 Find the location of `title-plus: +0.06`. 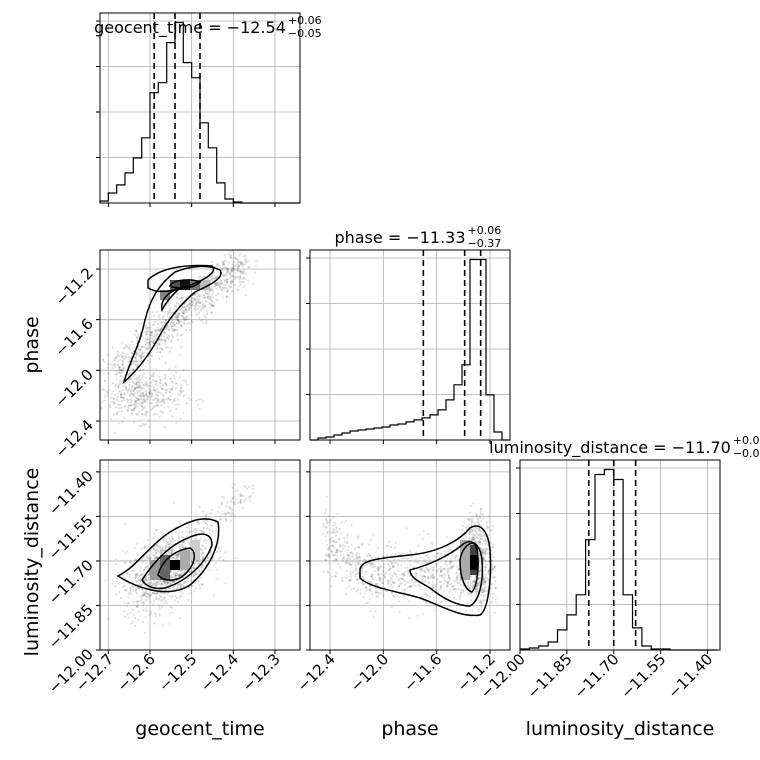

title-plus: +0.06 is located at coordinates (485, 230).